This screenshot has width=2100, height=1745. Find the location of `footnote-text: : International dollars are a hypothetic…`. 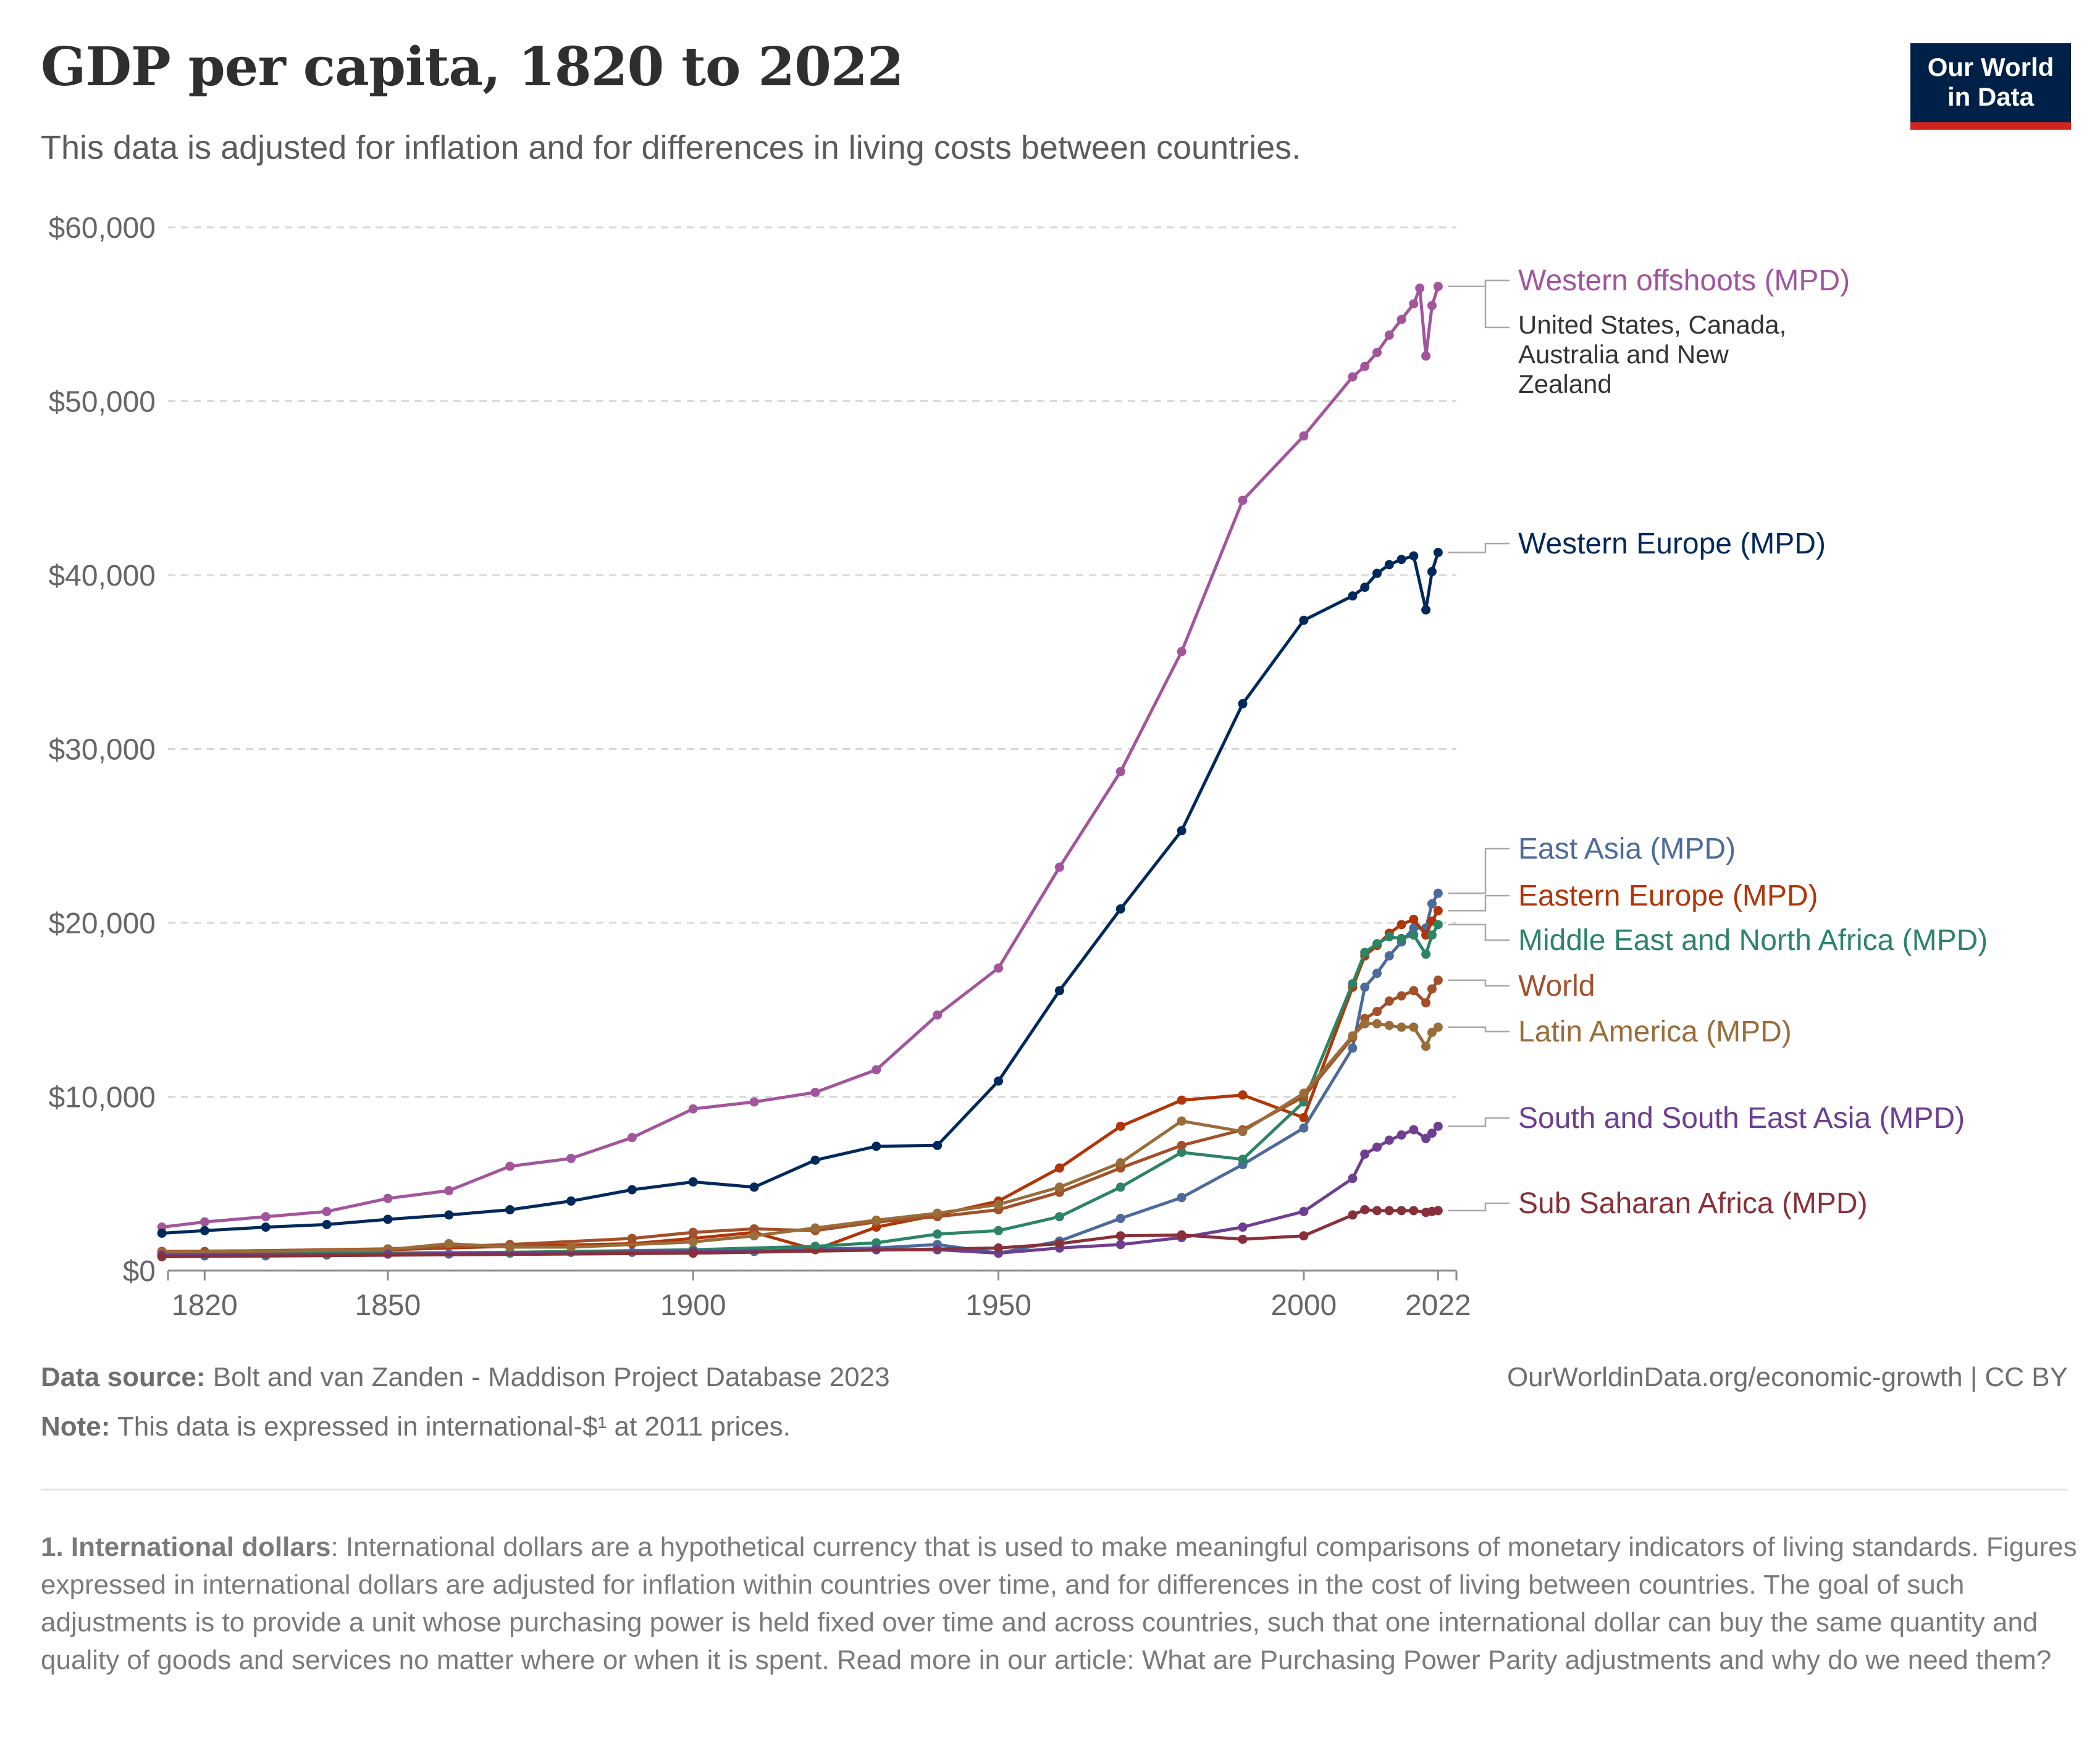

footnote-text: : International dollars are a hypothetic… is located at coordinates (1059, 1603).